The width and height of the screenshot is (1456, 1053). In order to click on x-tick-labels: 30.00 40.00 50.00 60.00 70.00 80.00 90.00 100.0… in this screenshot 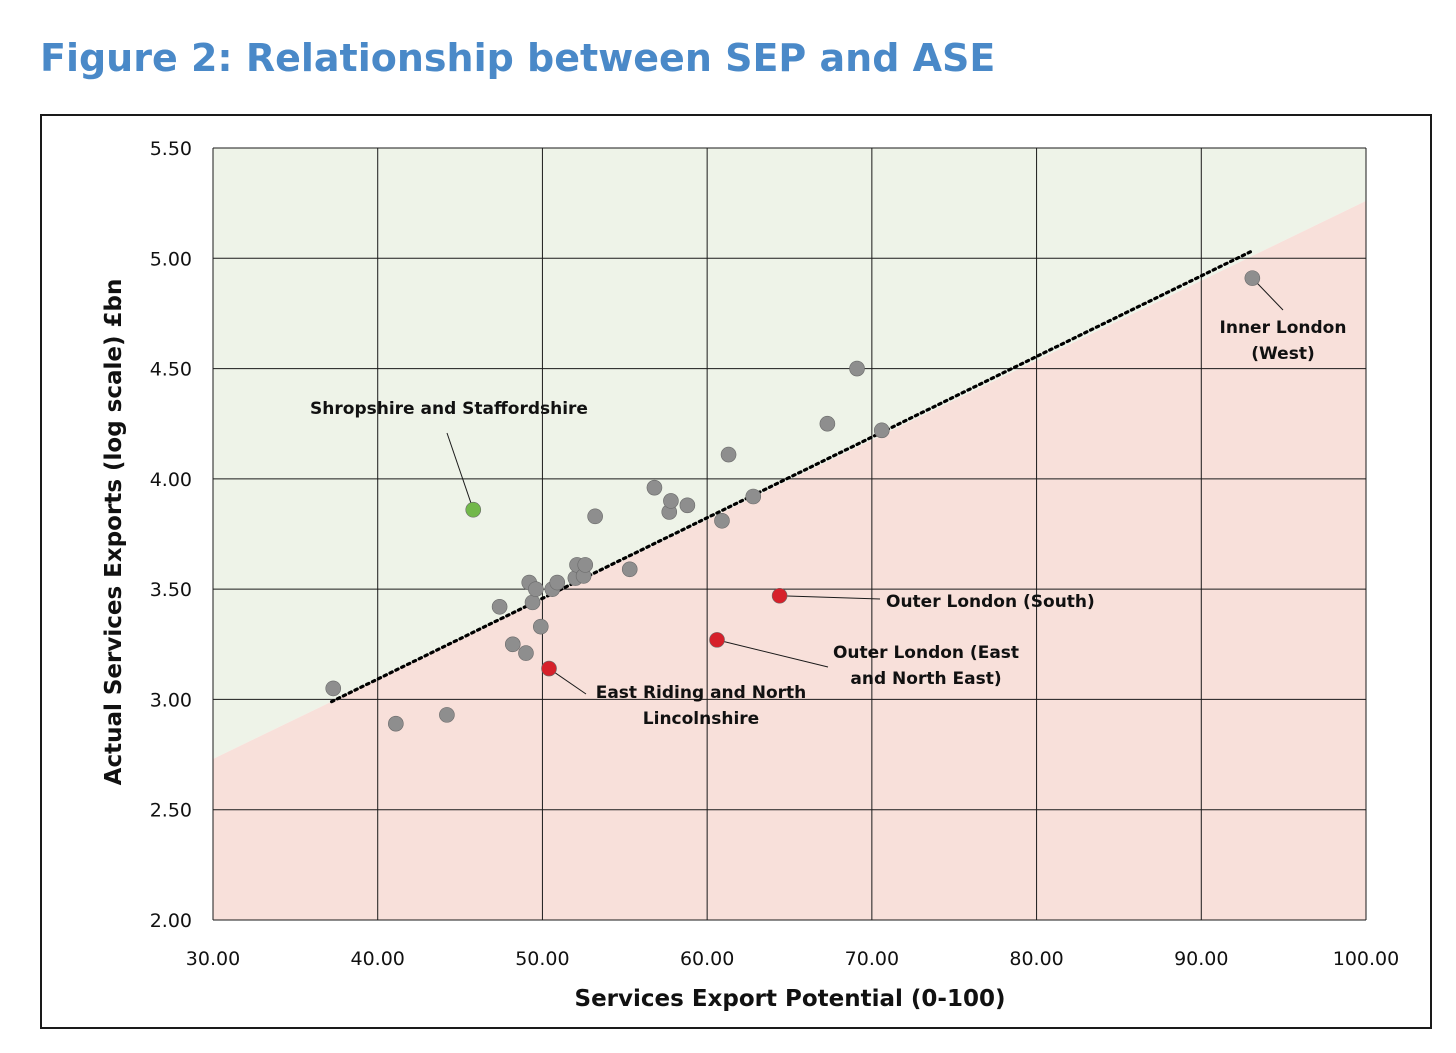, I will do `click(792, 959)`.